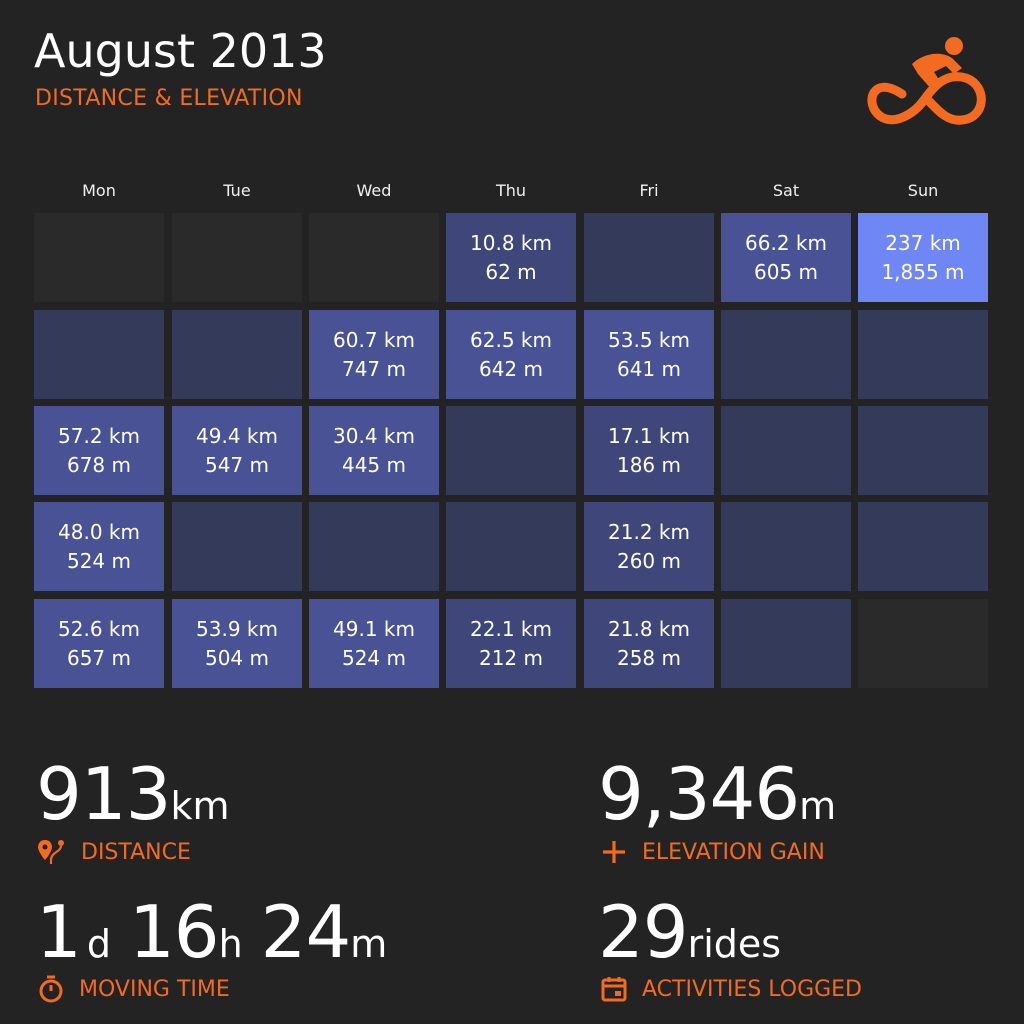  Describe the element at coordinates (368, 944) in the screenshot. I see `moving-minutes-unit: m` at that location.